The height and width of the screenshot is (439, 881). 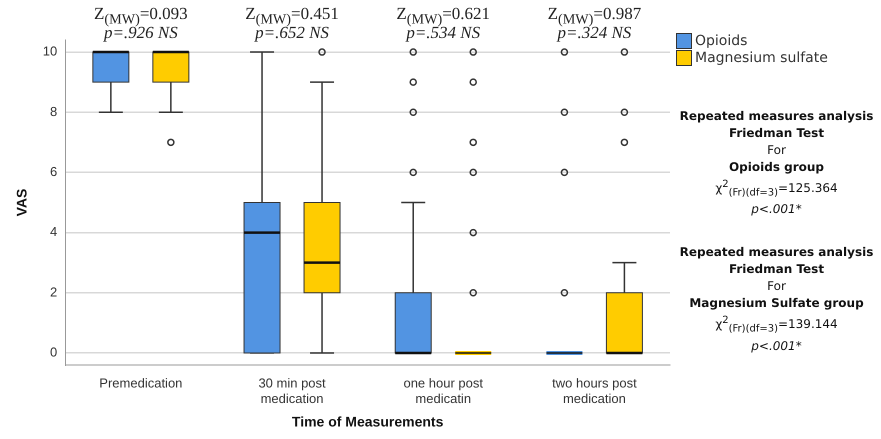 What do you see at coordinates (292, 390) in the screenshot?
I see `x-tick-label: 30 min post medication` at bounding box center [292, 390].